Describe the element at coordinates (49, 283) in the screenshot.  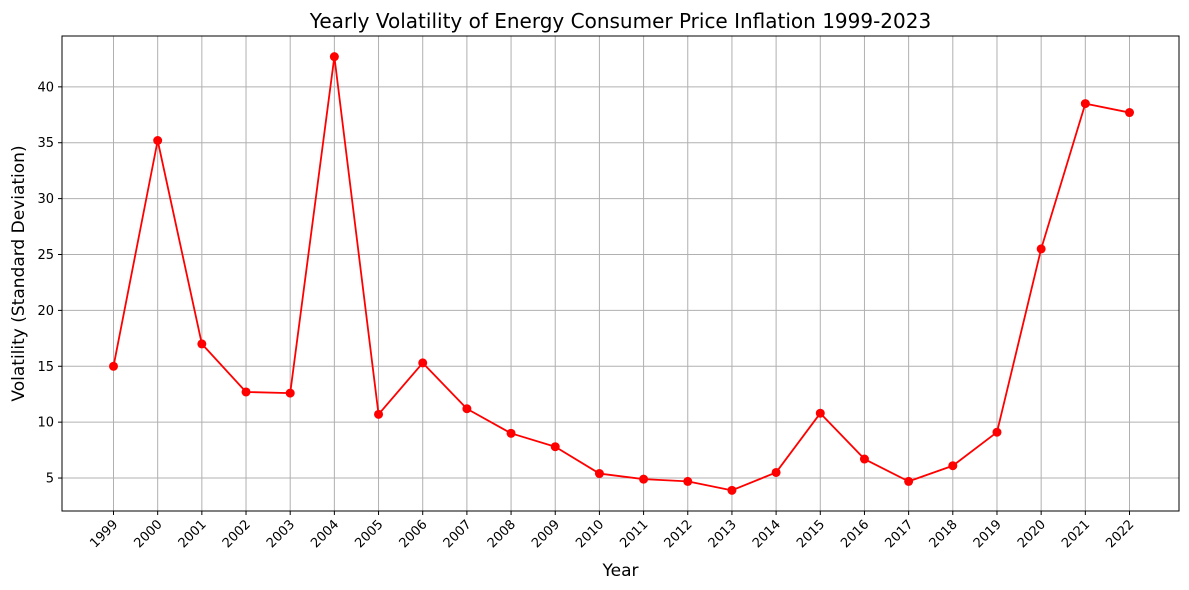
I see `y-axis-ticks: 5 10 15 20 25 30 35 40` at that location.